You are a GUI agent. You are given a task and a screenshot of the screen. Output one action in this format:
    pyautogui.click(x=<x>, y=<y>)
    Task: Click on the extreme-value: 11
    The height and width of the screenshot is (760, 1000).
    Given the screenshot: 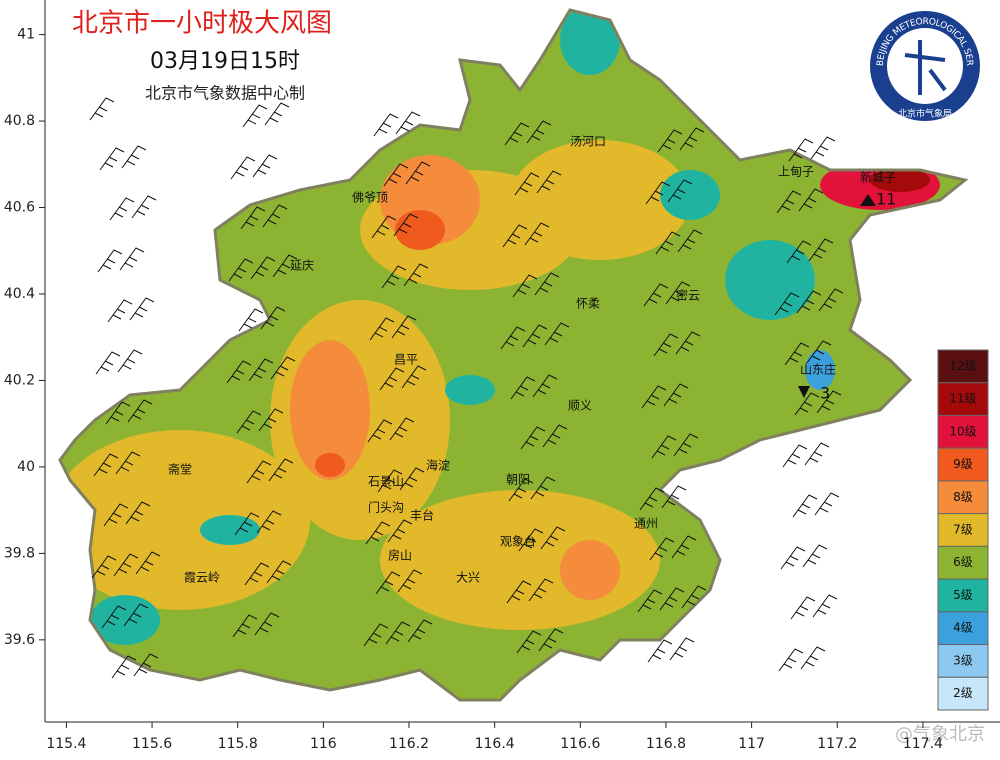 What is the action you would take?
    pyautogui.click(x=886, y=199)
    